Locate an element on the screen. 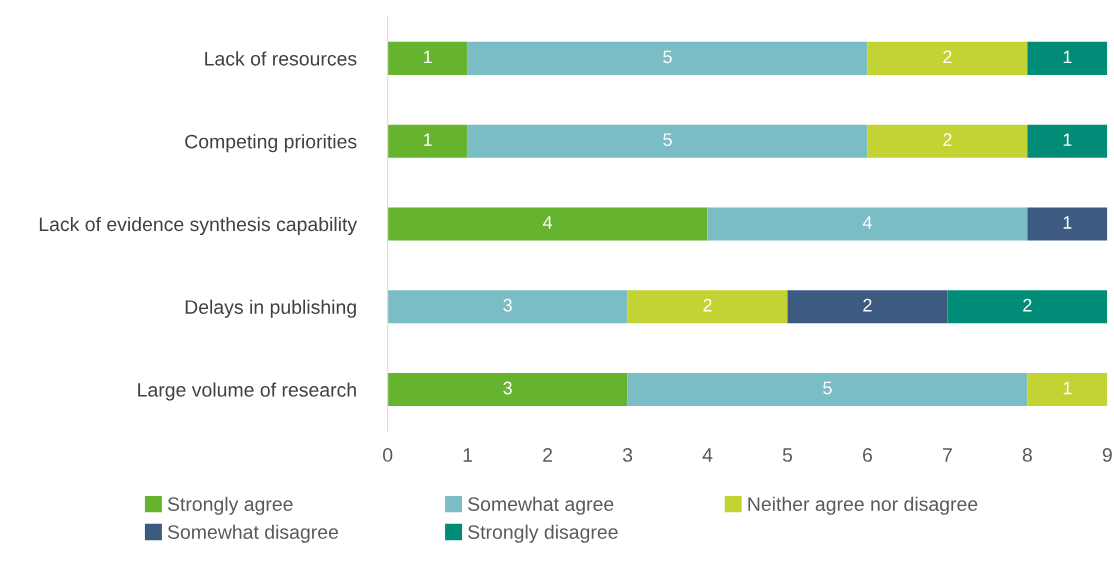 The width and height of the screenshot is (1114, 567). x-tick-label: 3 is located at coordinates (627, 455).